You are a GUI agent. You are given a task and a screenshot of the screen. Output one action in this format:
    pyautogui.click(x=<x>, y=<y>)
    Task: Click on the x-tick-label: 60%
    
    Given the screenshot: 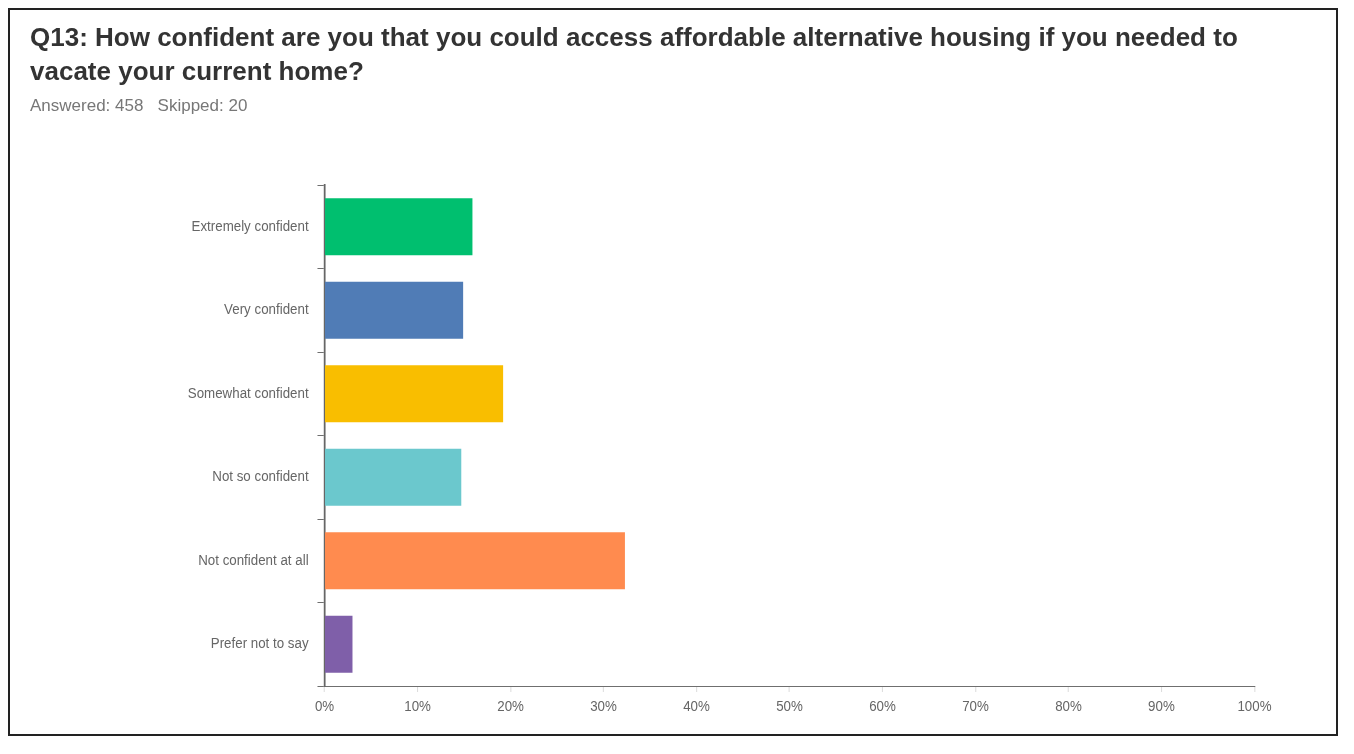 What is the action you would take?
    pyautogui.click(x=883, y=706)
    